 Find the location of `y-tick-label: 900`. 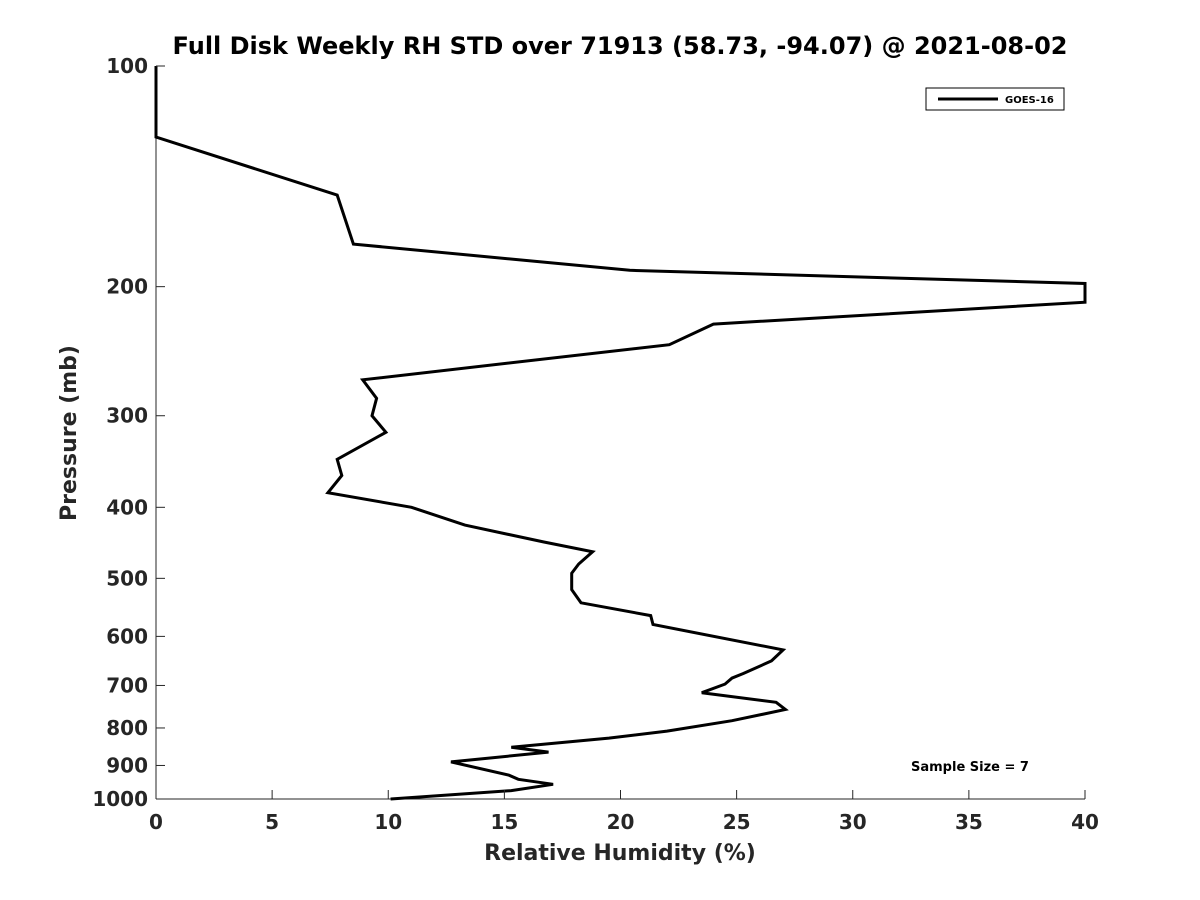

y-tick-label: 900 is located at coordinates (127, 765).